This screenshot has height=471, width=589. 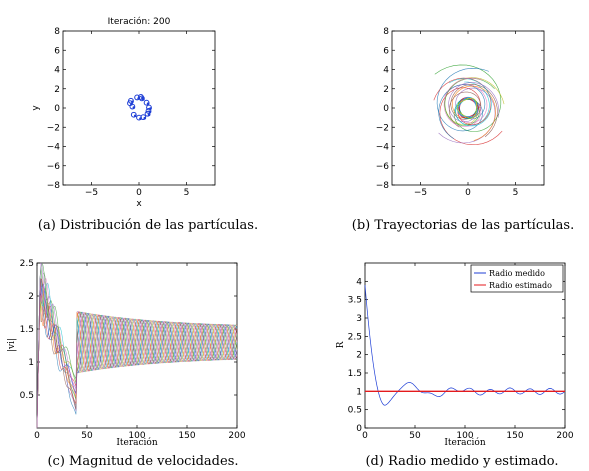 I want to click on panel-c-ticks: 0 50 100 150 200 0.5 1 1.5 2 2.5, so click(x=133, y=350).